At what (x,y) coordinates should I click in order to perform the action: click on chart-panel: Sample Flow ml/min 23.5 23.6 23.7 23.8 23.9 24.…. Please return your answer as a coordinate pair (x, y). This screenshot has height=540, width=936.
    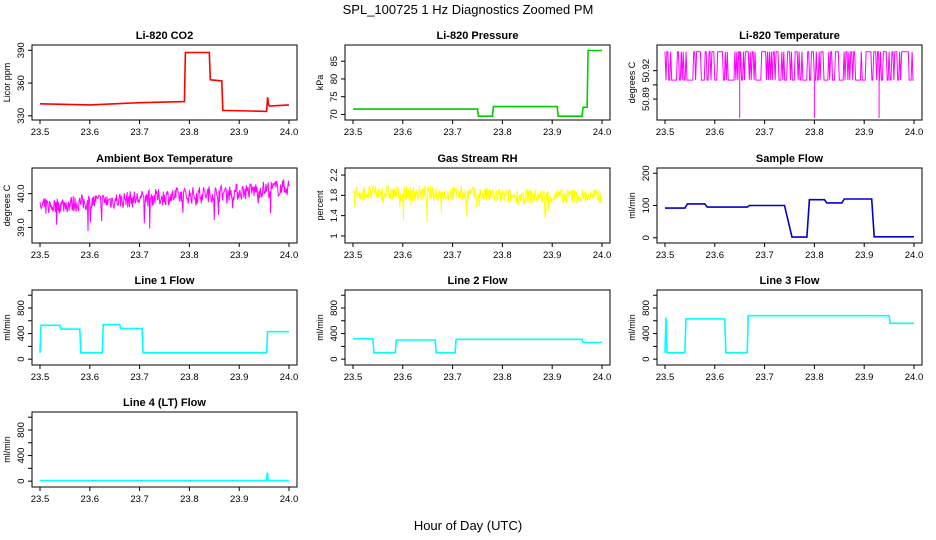
    Looking at the image, I should click on (775, 207).